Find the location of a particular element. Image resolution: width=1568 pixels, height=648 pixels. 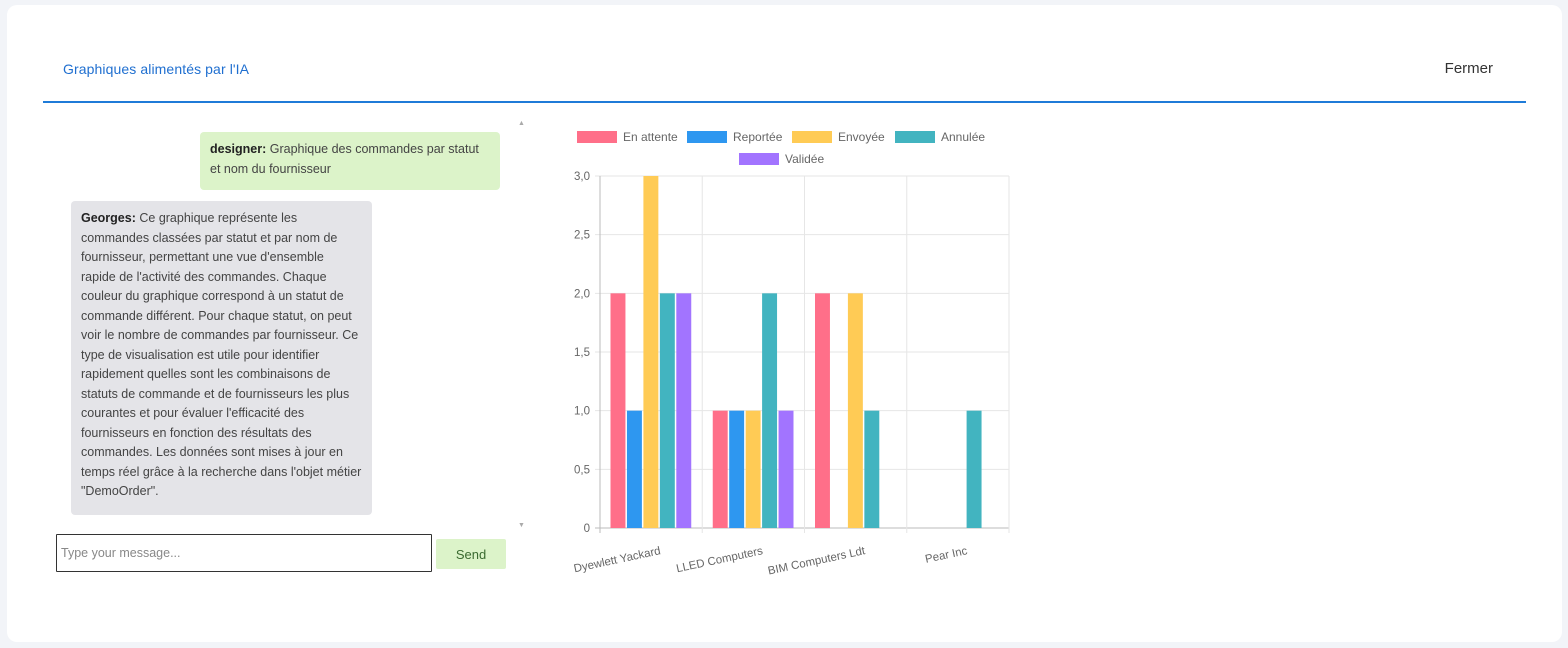

y-tick-label: 3,0 is located at coordinates (582, 177).